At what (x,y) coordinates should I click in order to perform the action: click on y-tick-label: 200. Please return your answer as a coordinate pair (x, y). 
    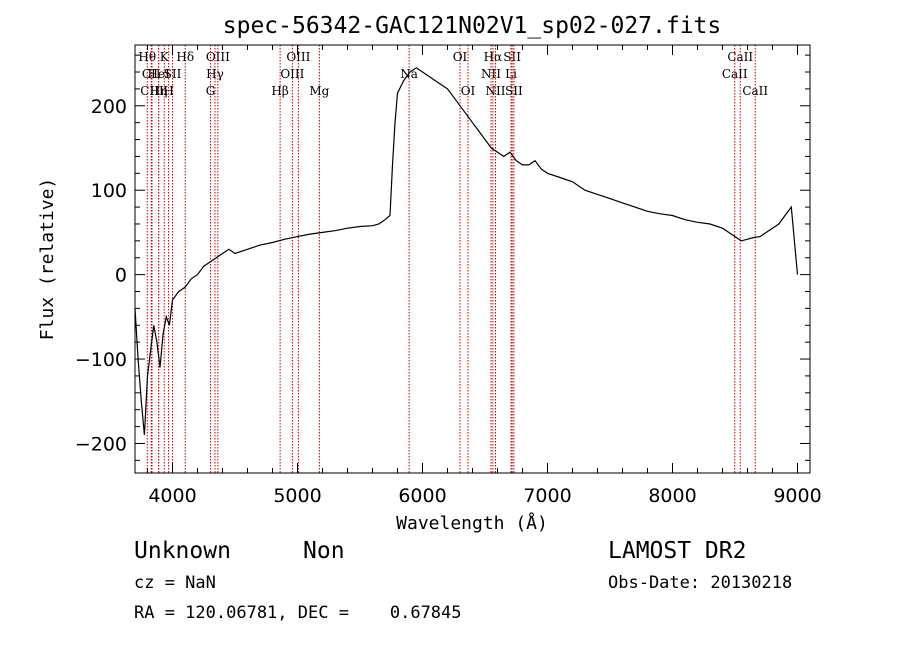
    Looking at the image, I should click on (109, 107).